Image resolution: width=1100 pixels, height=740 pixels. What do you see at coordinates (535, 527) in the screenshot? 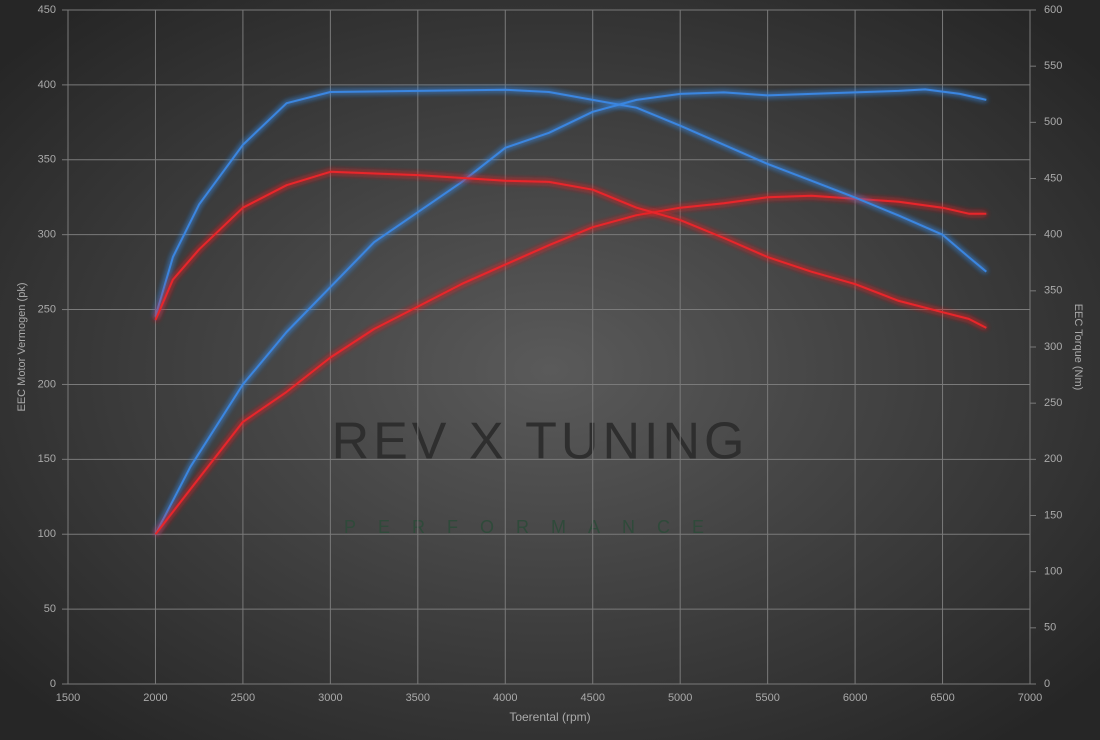
I see `watermark-sub: PERFORMANCE` at bounding box center [535, 527].